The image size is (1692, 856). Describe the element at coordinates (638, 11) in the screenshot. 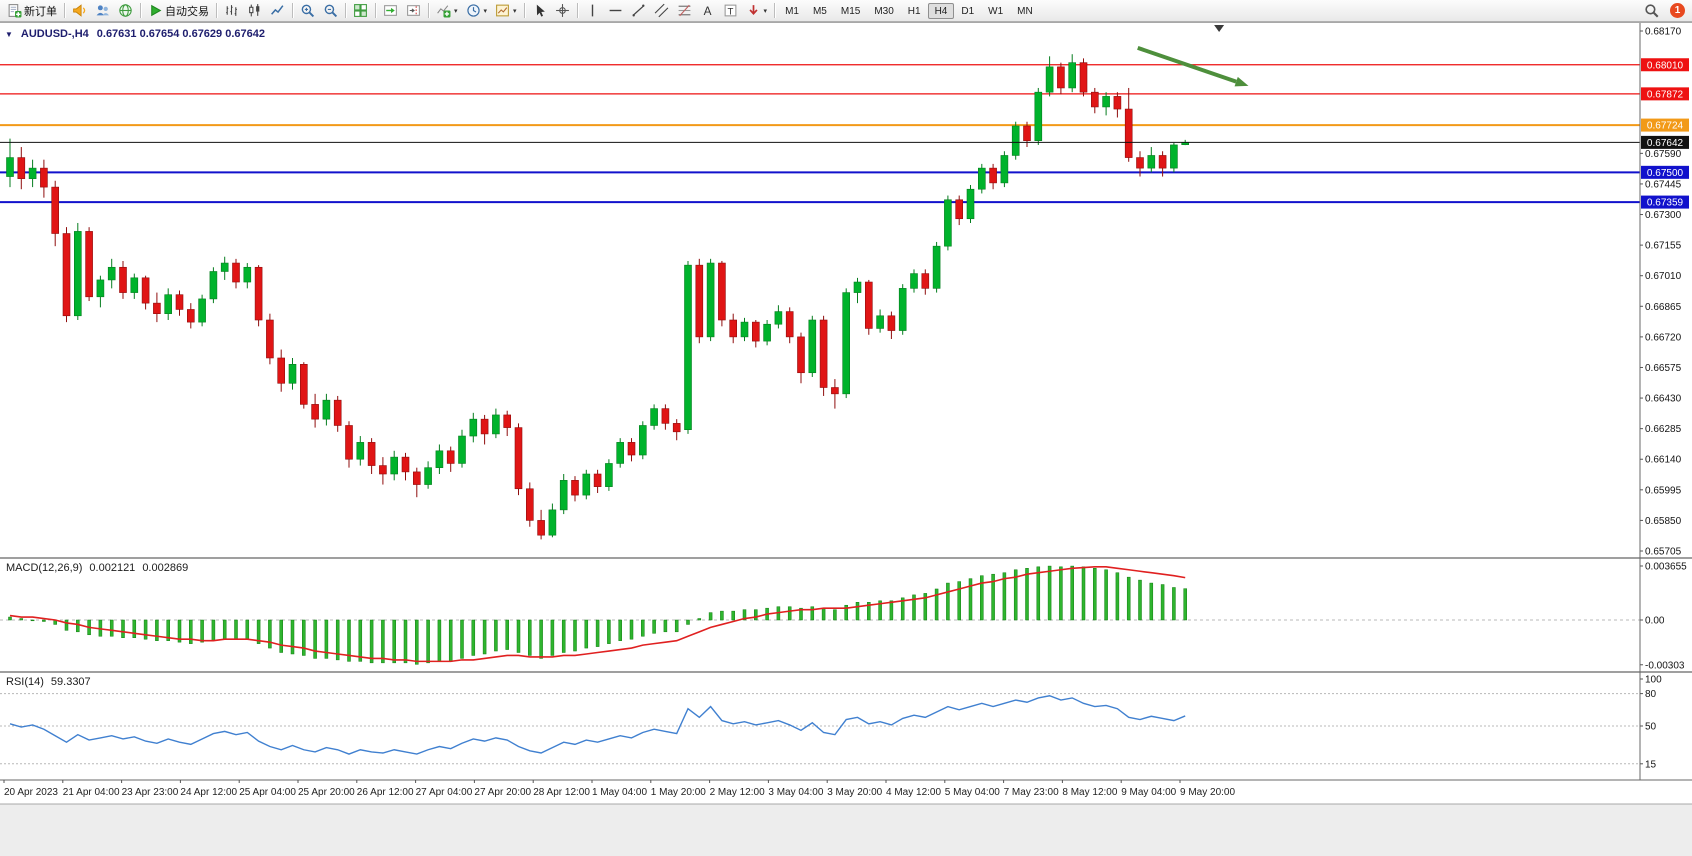

I see `trendline-button` at that location.